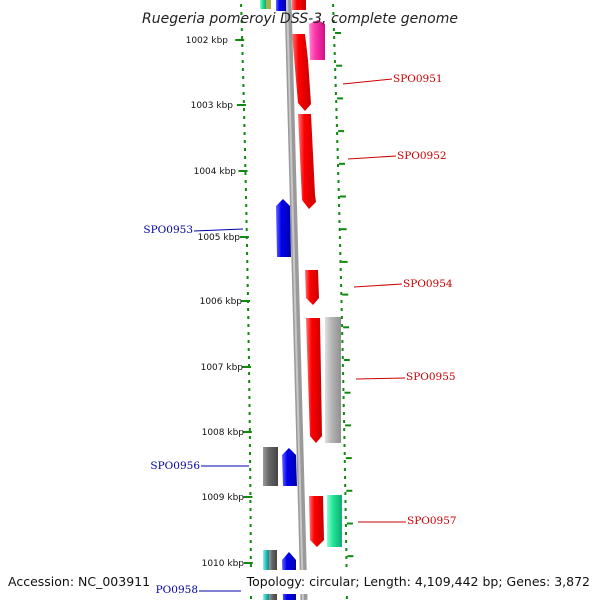 Image resolution: width=600 pixels, height=600 pixels. I want to click on gene-arrow-spo0956, so click(289, 467).